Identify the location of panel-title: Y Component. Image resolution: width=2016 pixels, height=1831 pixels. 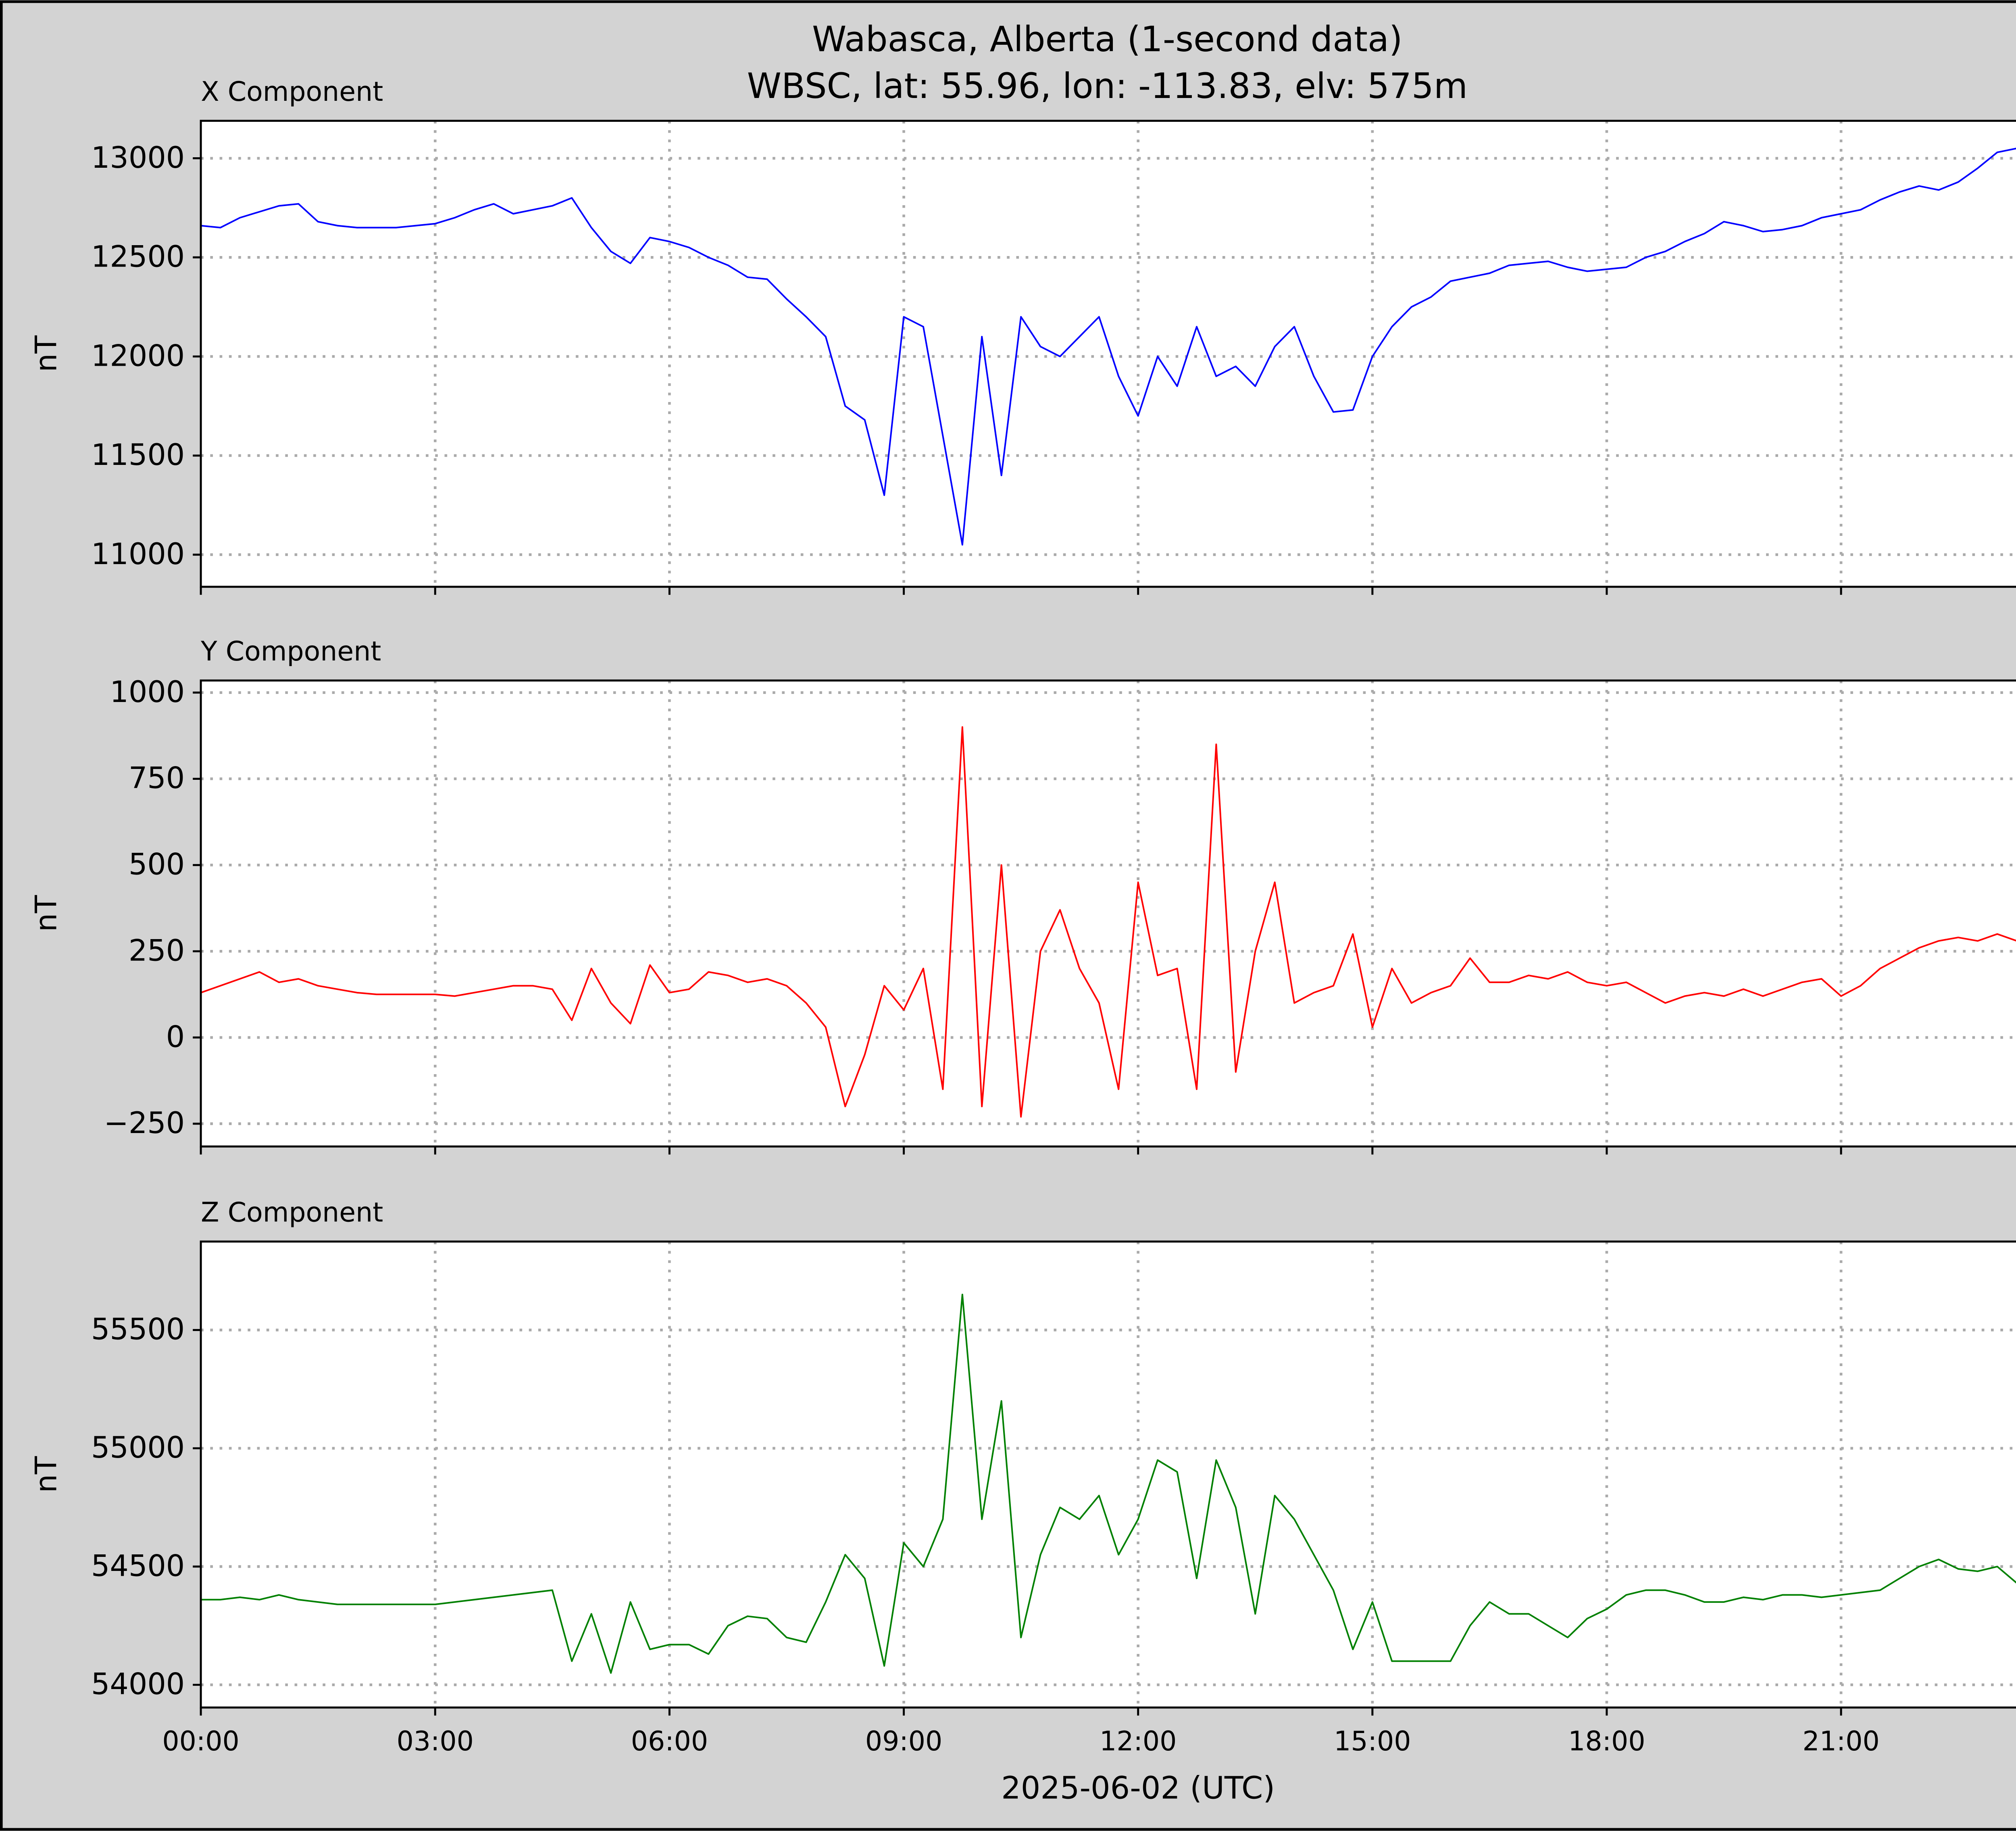
(290, 651).